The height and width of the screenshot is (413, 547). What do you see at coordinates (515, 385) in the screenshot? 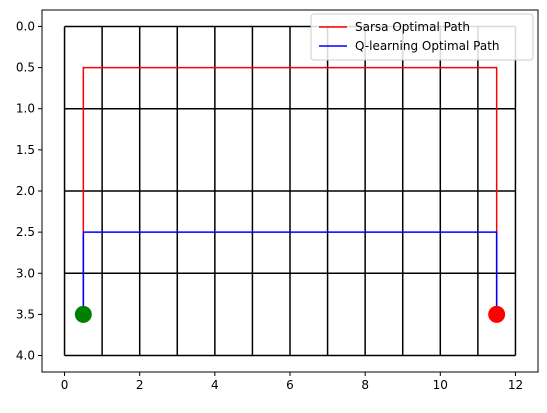
I see `x-tick-label: 12` at bounding box center [515, 385].